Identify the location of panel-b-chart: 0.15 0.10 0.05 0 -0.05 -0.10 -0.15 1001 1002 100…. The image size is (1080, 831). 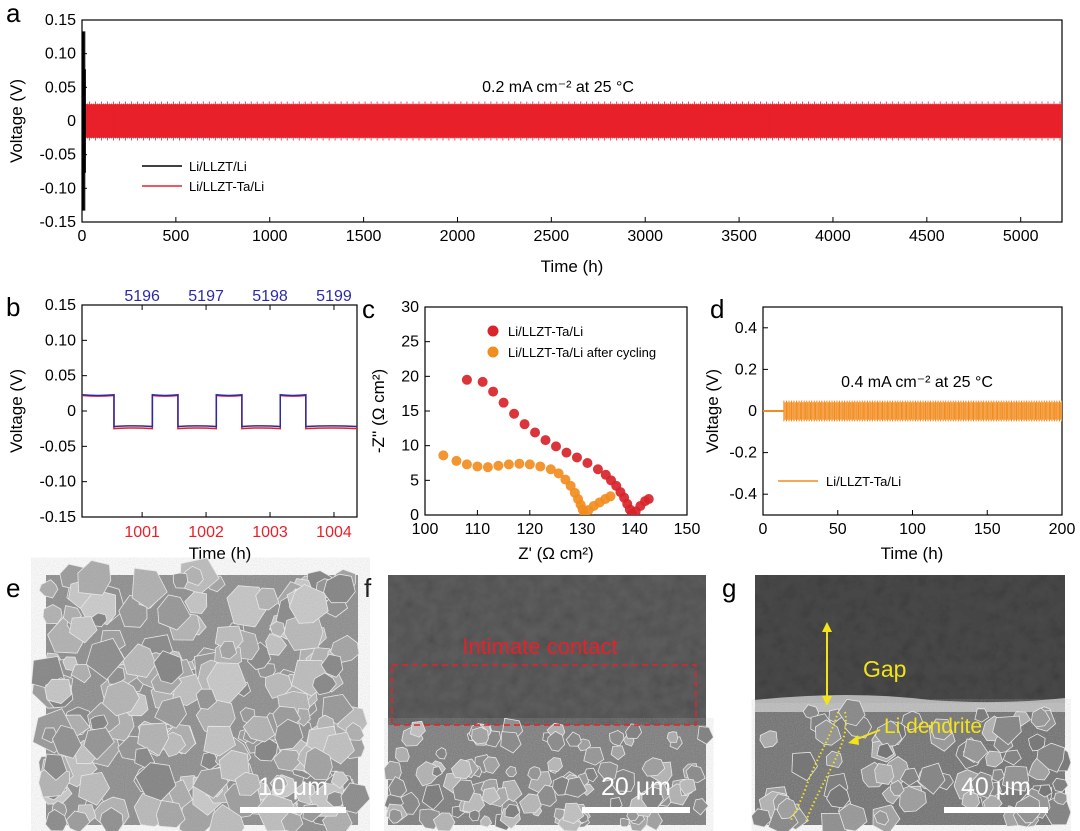
(182, 425).